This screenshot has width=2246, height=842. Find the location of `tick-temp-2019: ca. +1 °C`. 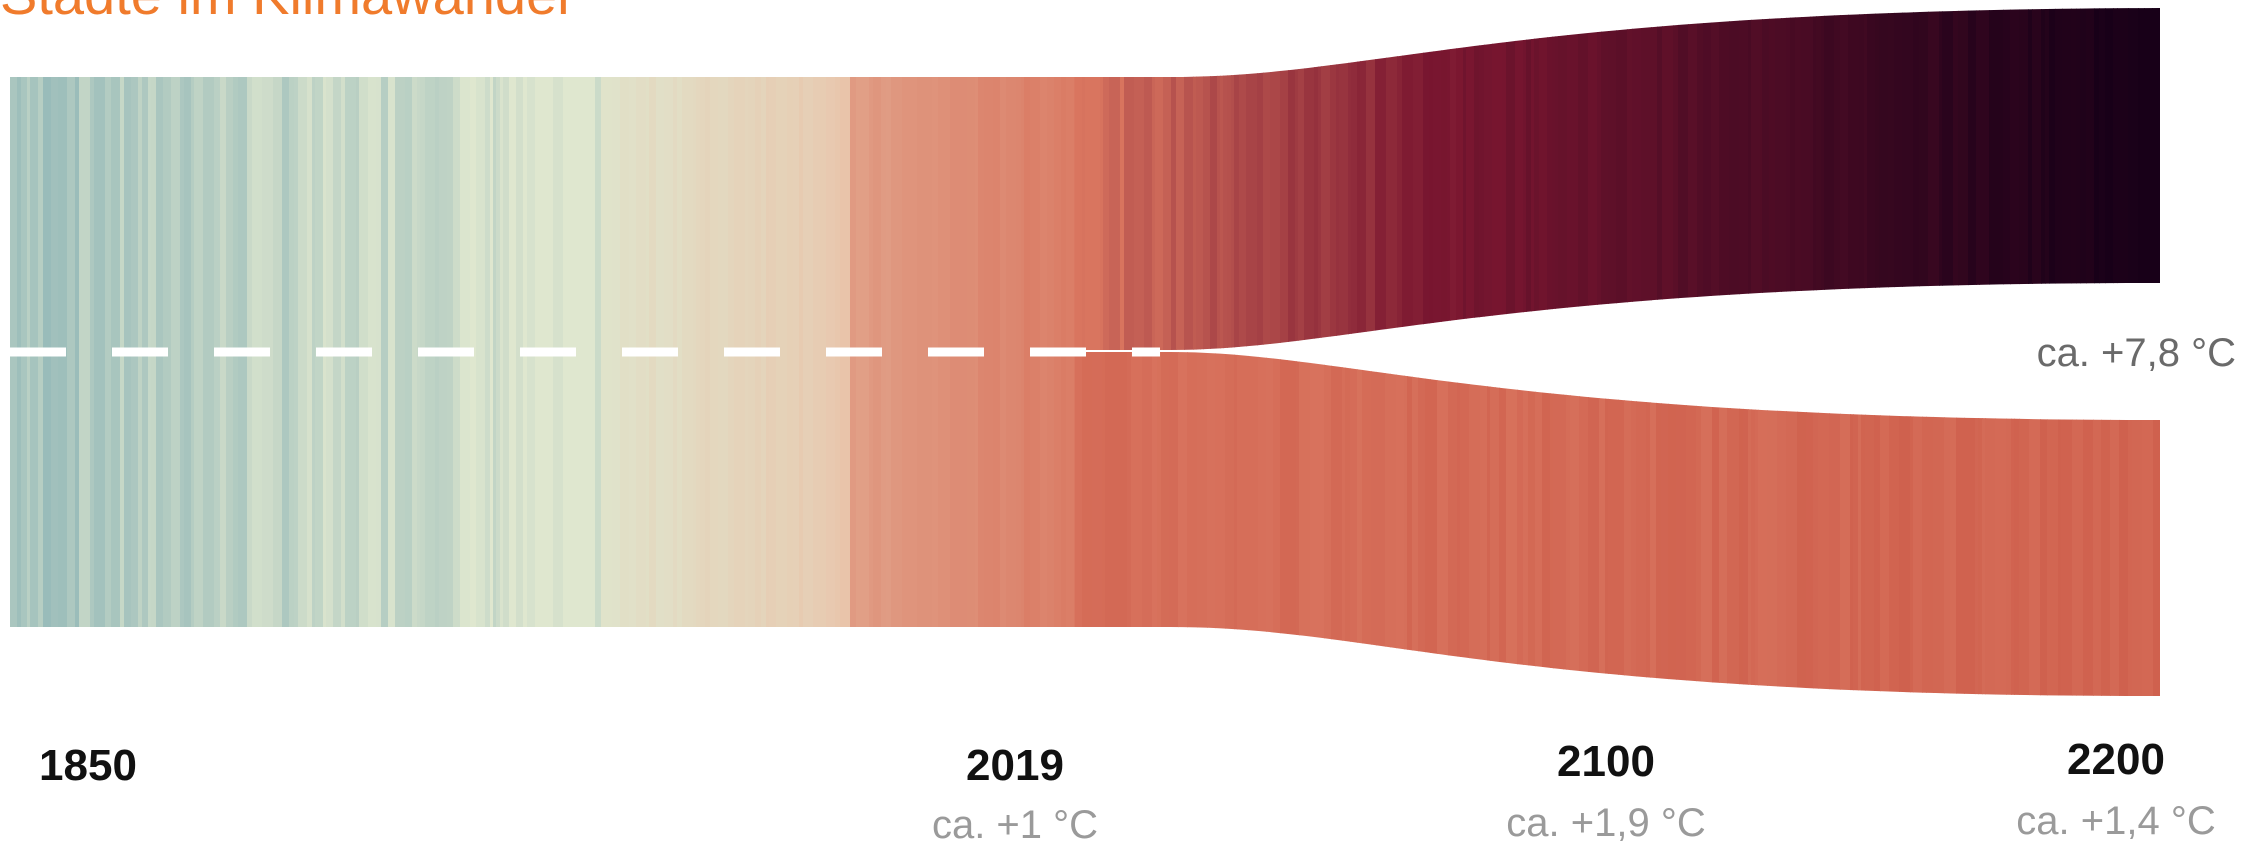

tick-temp-2019: ca. +1 °C is located at coordinates (1015, 822).